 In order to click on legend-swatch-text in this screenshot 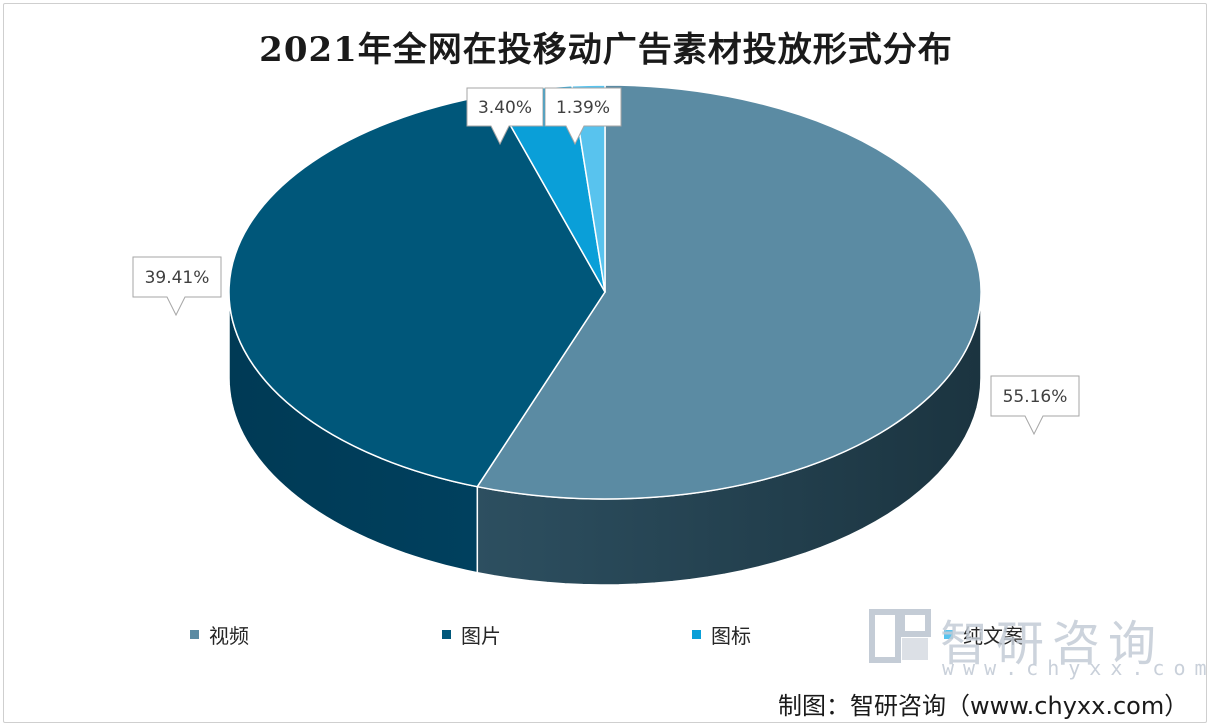, I will do `click(948, 634)`.